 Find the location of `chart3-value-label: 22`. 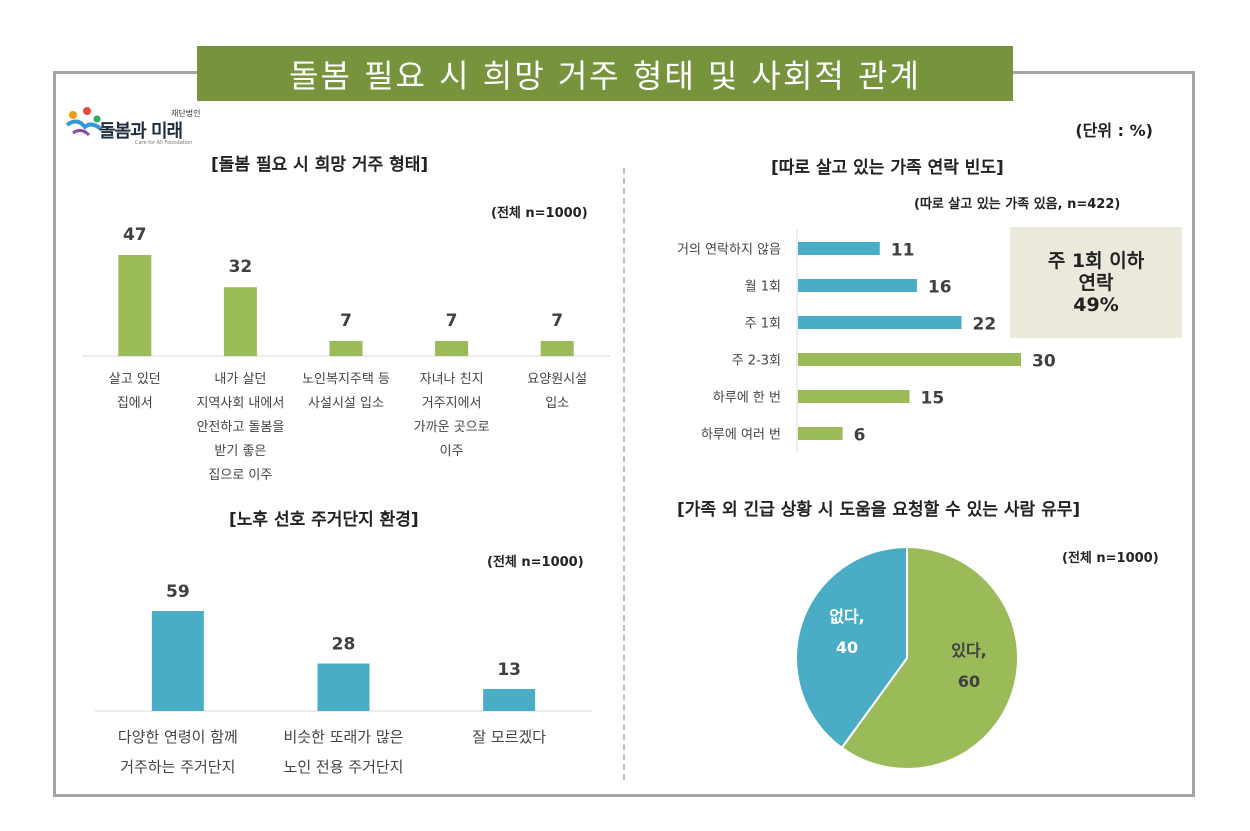

chart3-value-label: 22 is located at coordinates (985, 325).